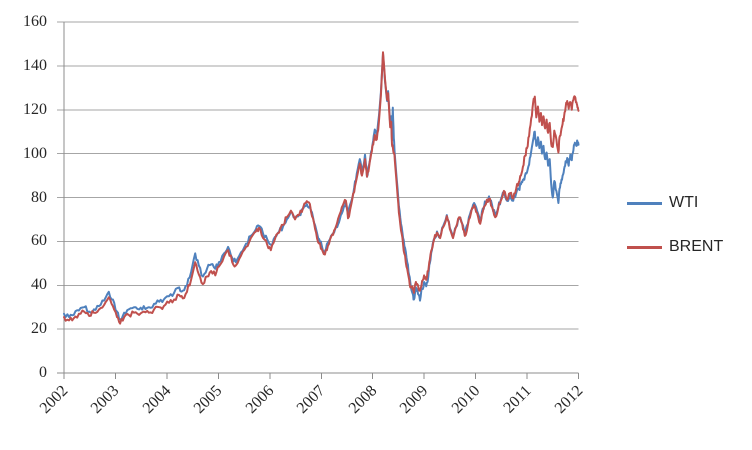 Image resolution: width=752 pixels, height=450 pixels. I want to click on brent-line-swatch, so click(644, 247).